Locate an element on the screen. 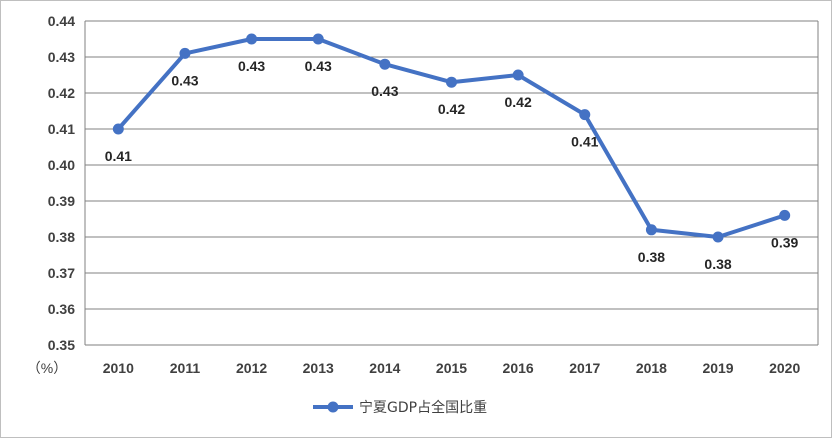 The image size is (832, 438). x-tick-label: 2013 is located at coordinates (318, 368).